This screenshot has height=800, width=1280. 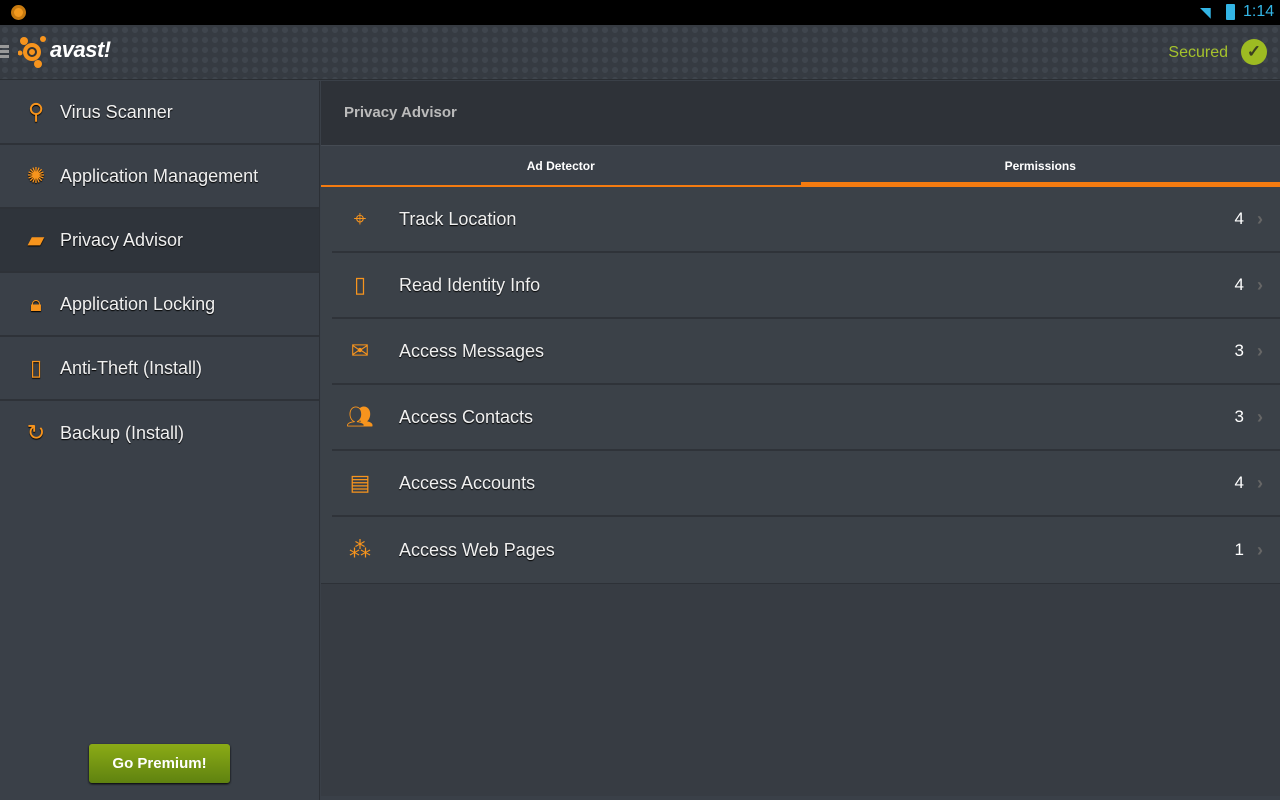 I want to click on sidebar-item-label: Application Management, so click(x=159, y=175).